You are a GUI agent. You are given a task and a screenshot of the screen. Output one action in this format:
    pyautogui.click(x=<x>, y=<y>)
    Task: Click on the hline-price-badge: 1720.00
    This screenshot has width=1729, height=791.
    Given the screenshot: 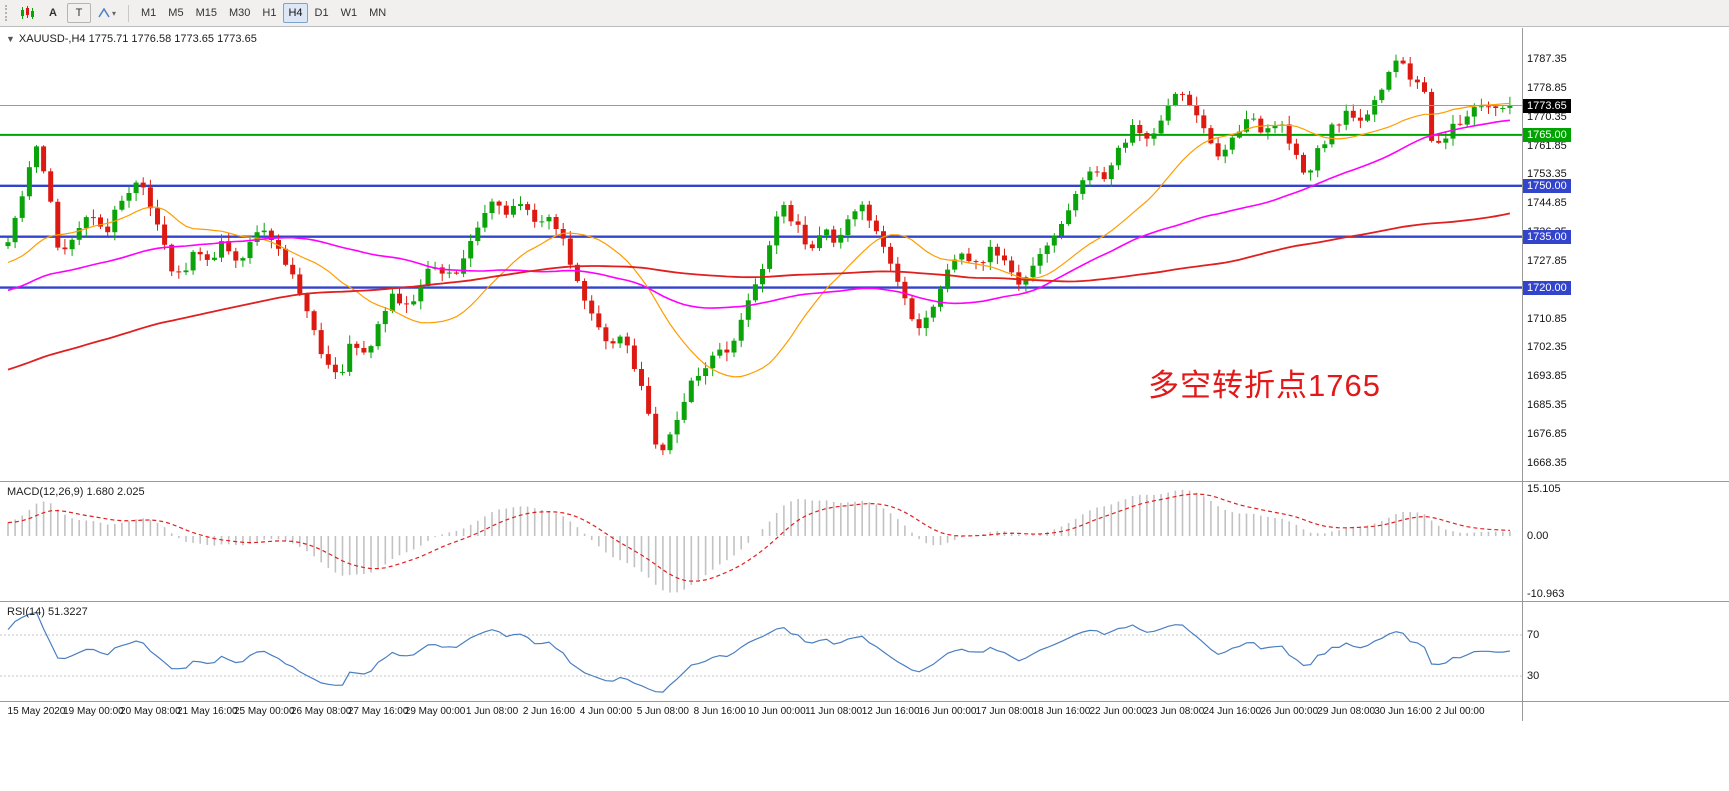 What is the action you would take?
    pyautogui.click(x=1547, y=287)
    